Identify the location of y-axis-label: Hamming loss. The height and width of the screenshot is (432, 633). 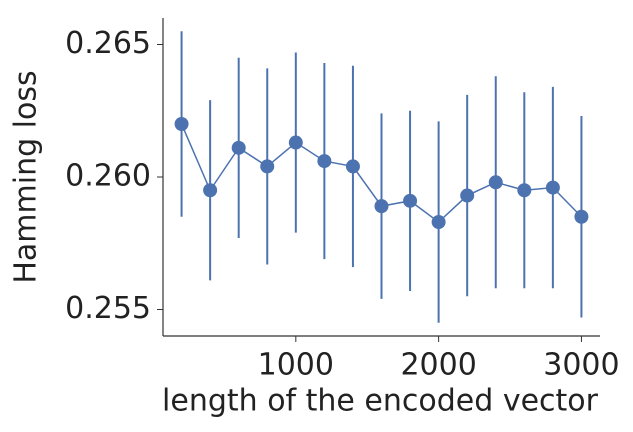
(26, 176).